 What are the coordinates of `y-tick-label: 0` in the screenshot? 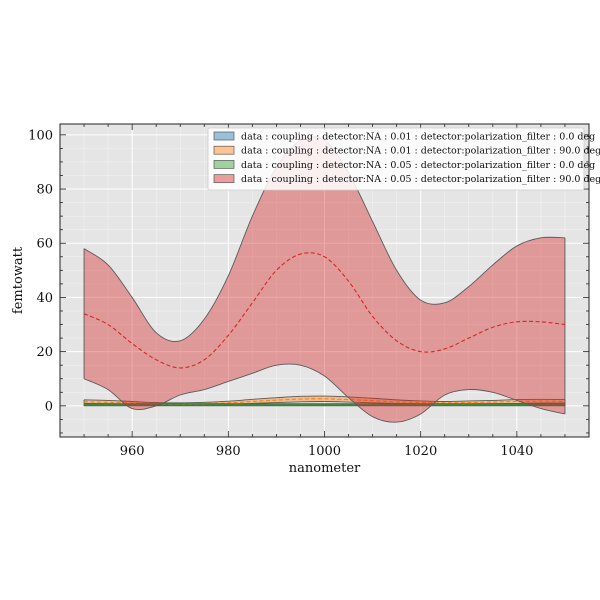 It's located at (49, 406).